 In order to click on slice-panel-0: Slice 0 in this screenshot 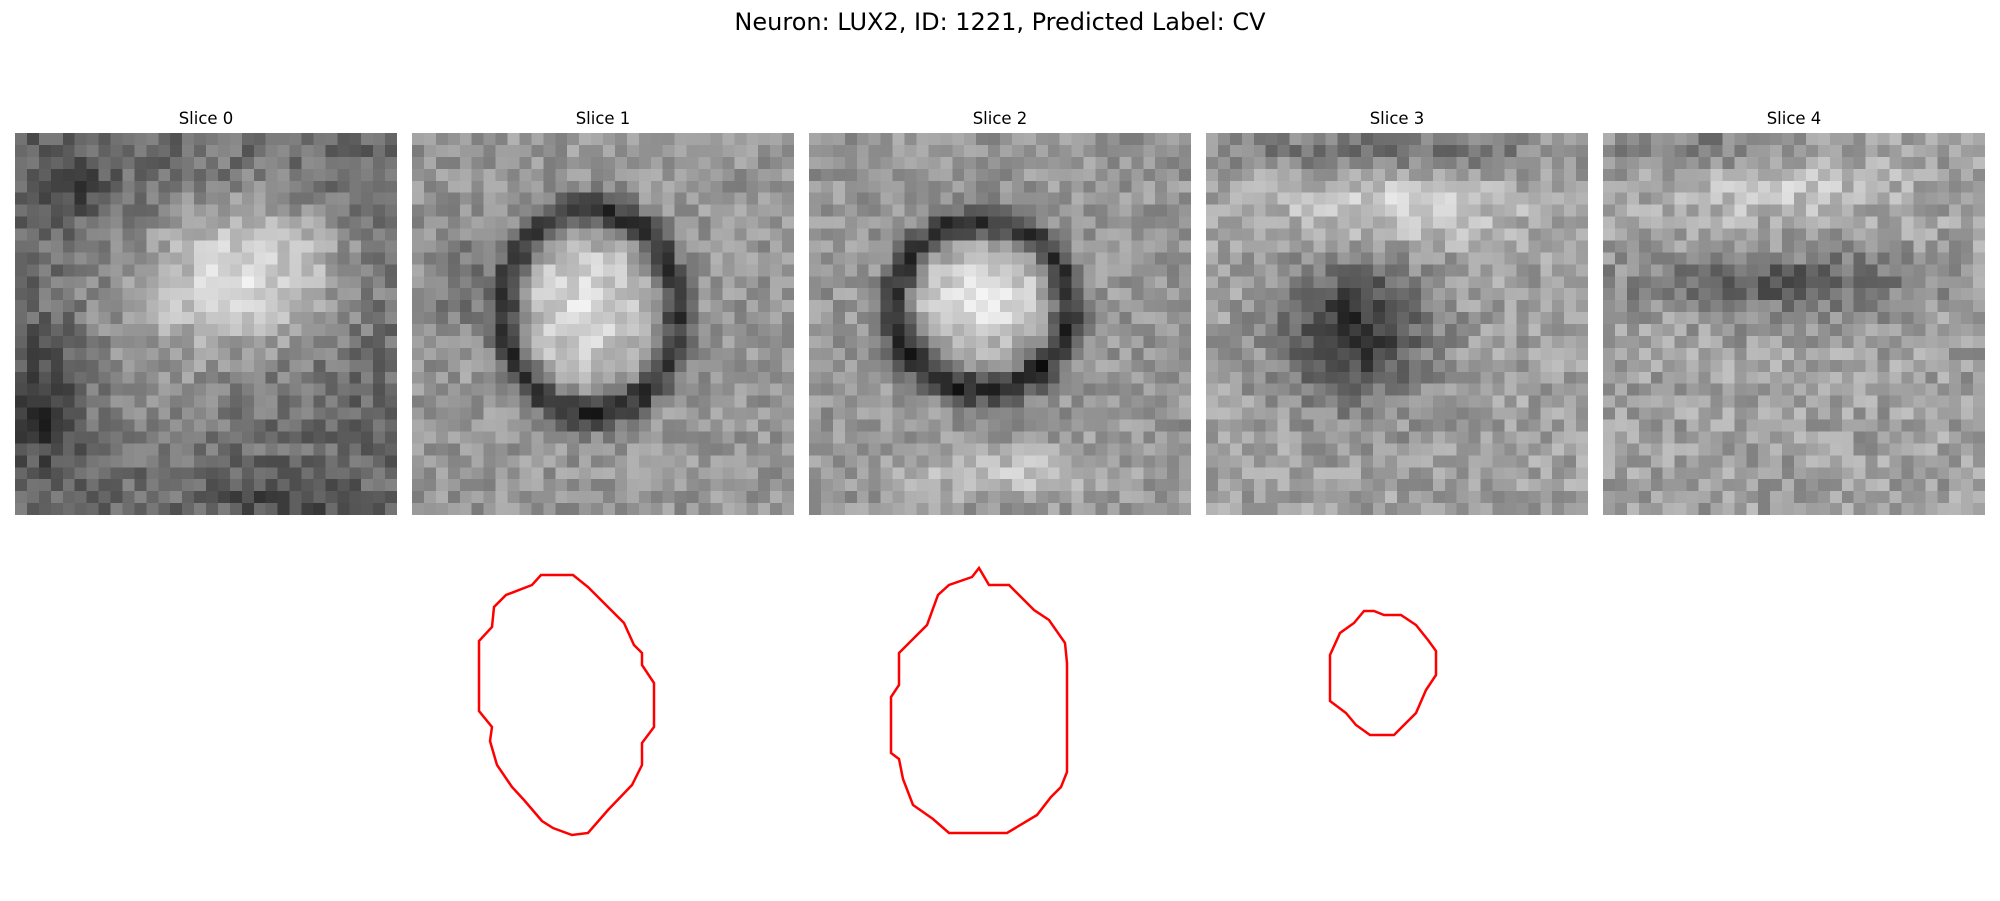, I will do `click(206, 311)`.